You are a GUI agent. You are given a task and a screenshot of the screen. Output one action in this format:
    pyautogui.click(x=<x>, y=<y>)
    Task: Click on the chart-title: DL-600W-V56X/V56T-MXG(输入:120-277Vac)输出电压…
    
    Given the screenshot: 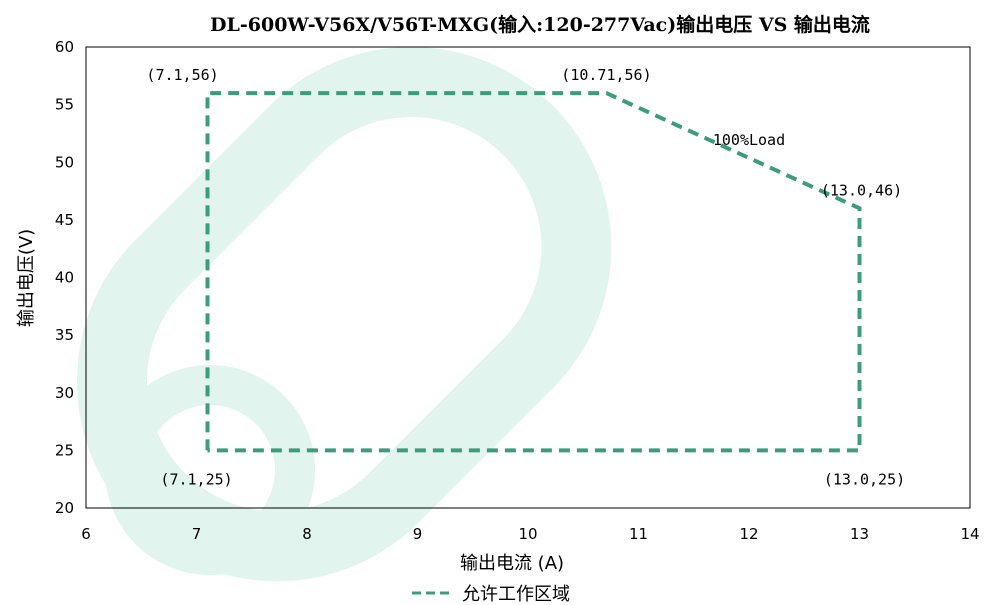 What is the action you would take?
    pyautogui.click(x=540, y=24)
    